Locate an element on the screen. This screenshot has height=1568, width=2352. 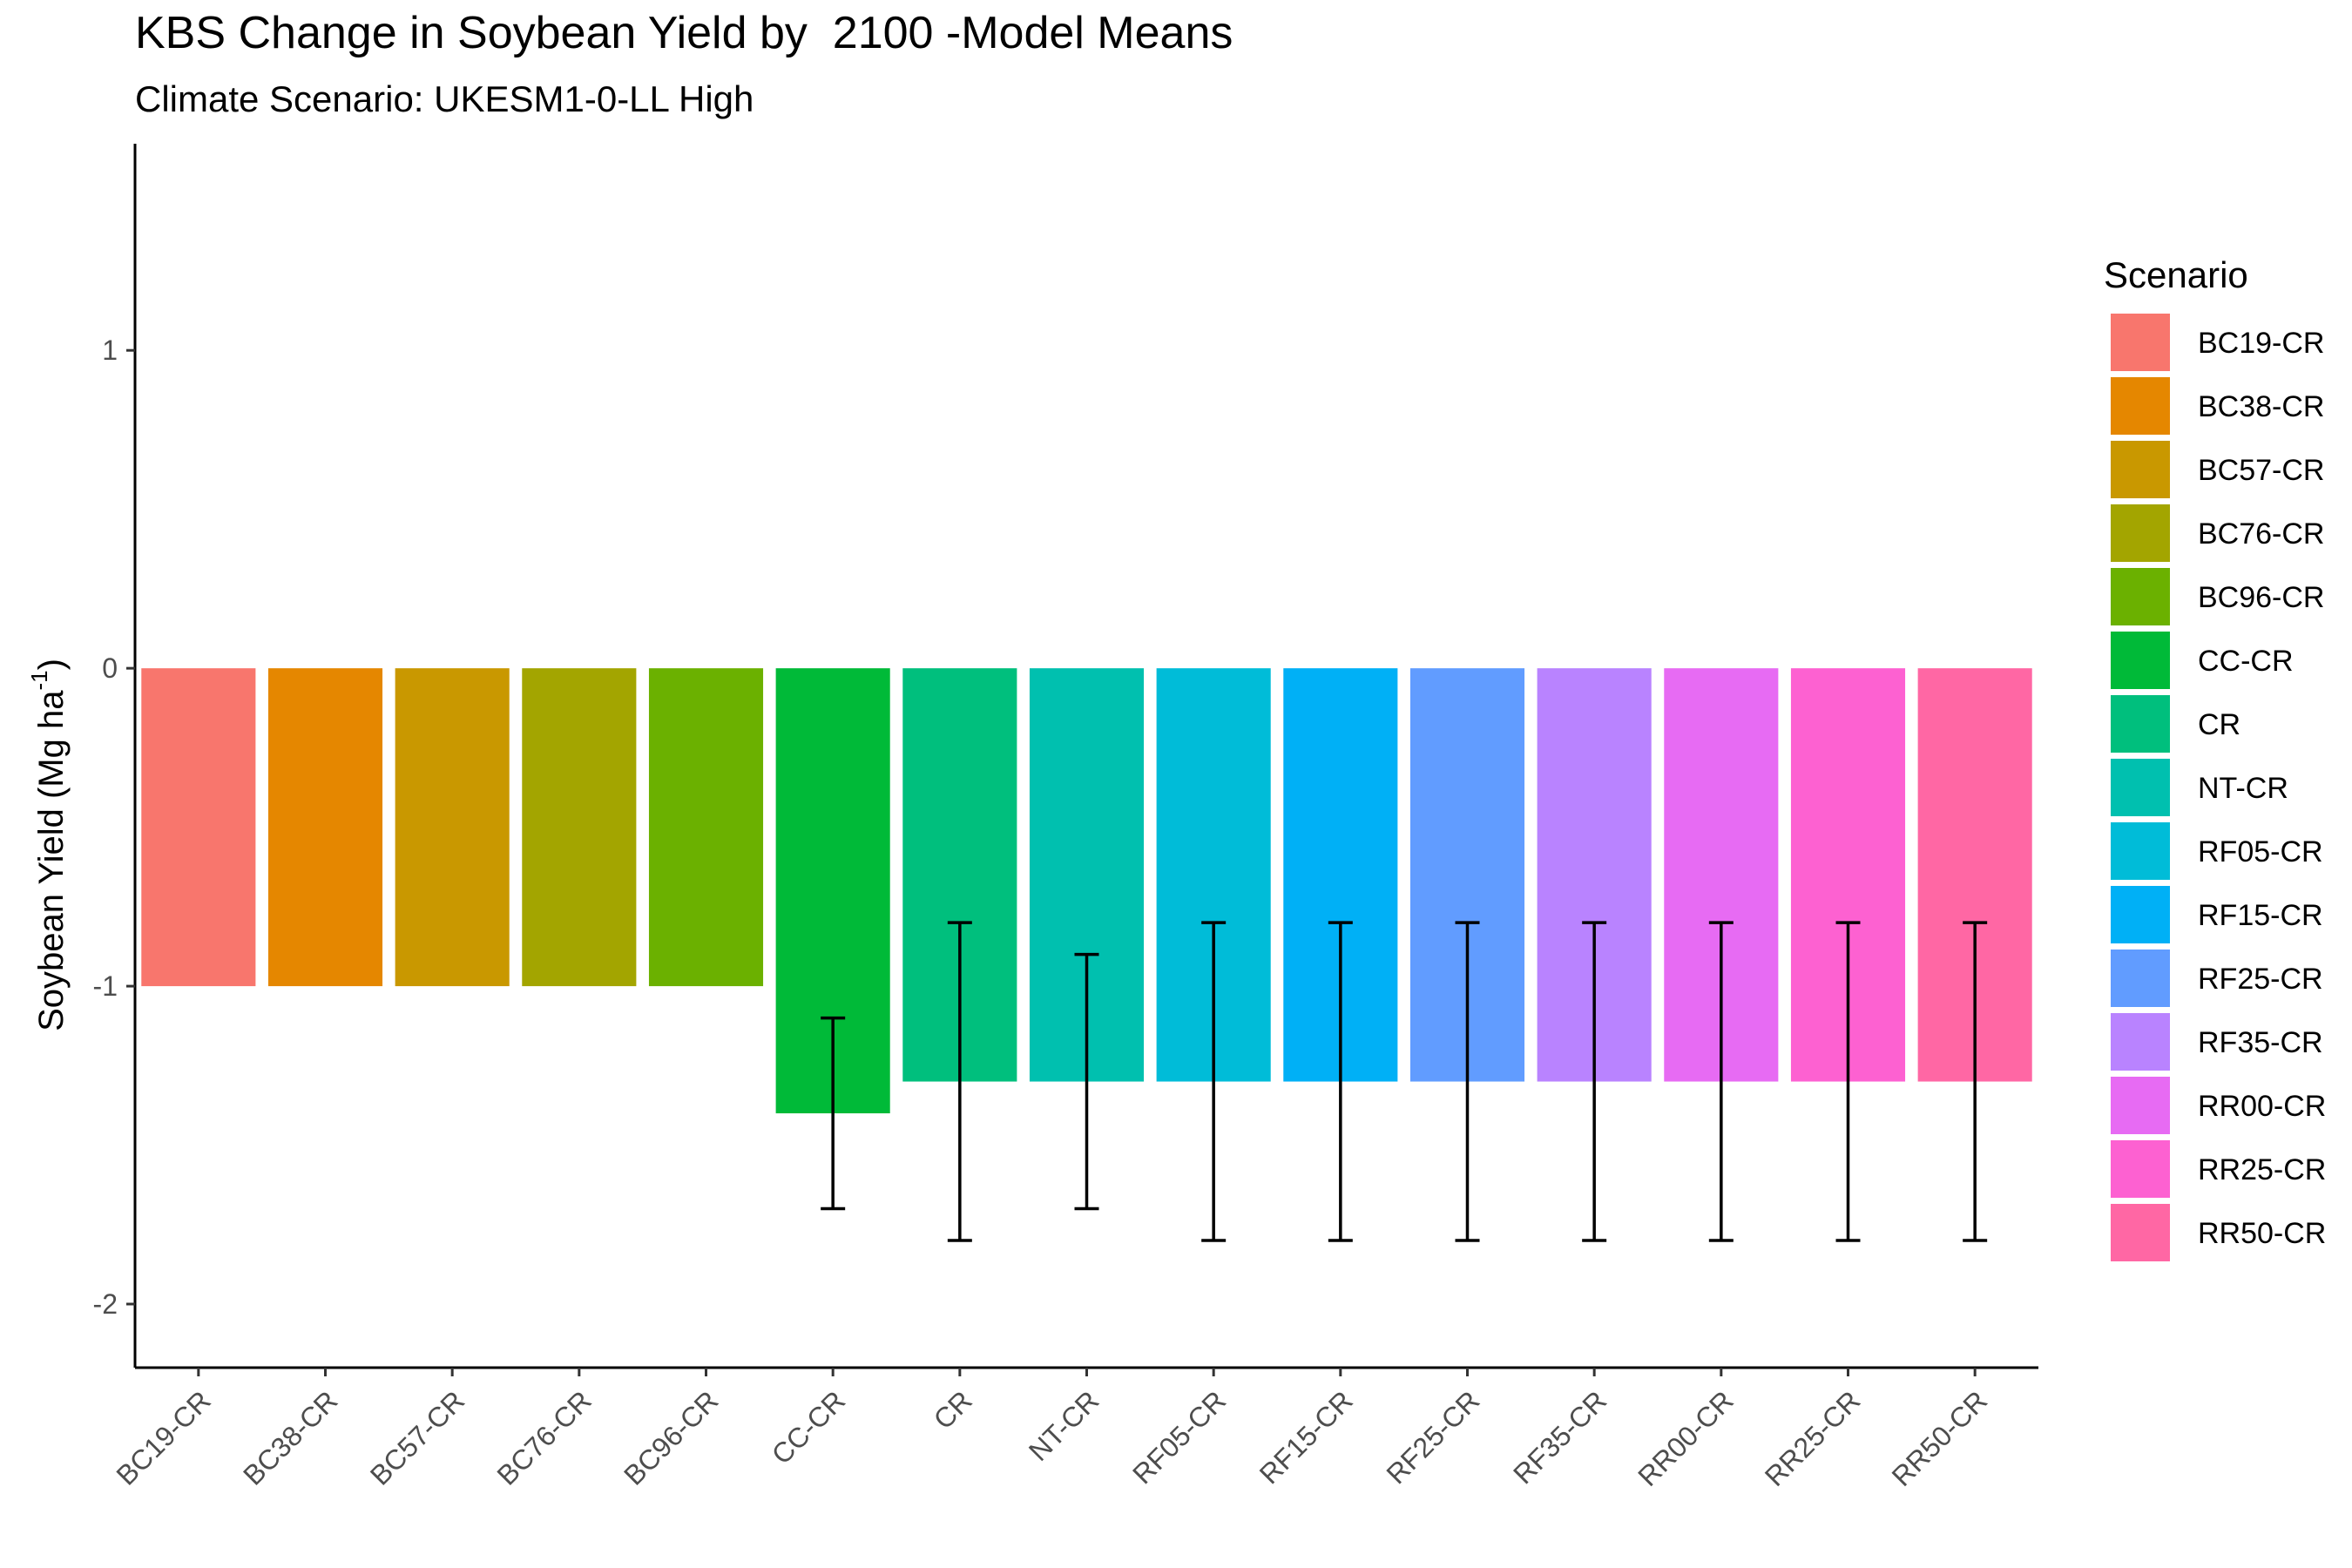
legend-item-nt-cr: NT-CR is located at coordinates (2199, 787).